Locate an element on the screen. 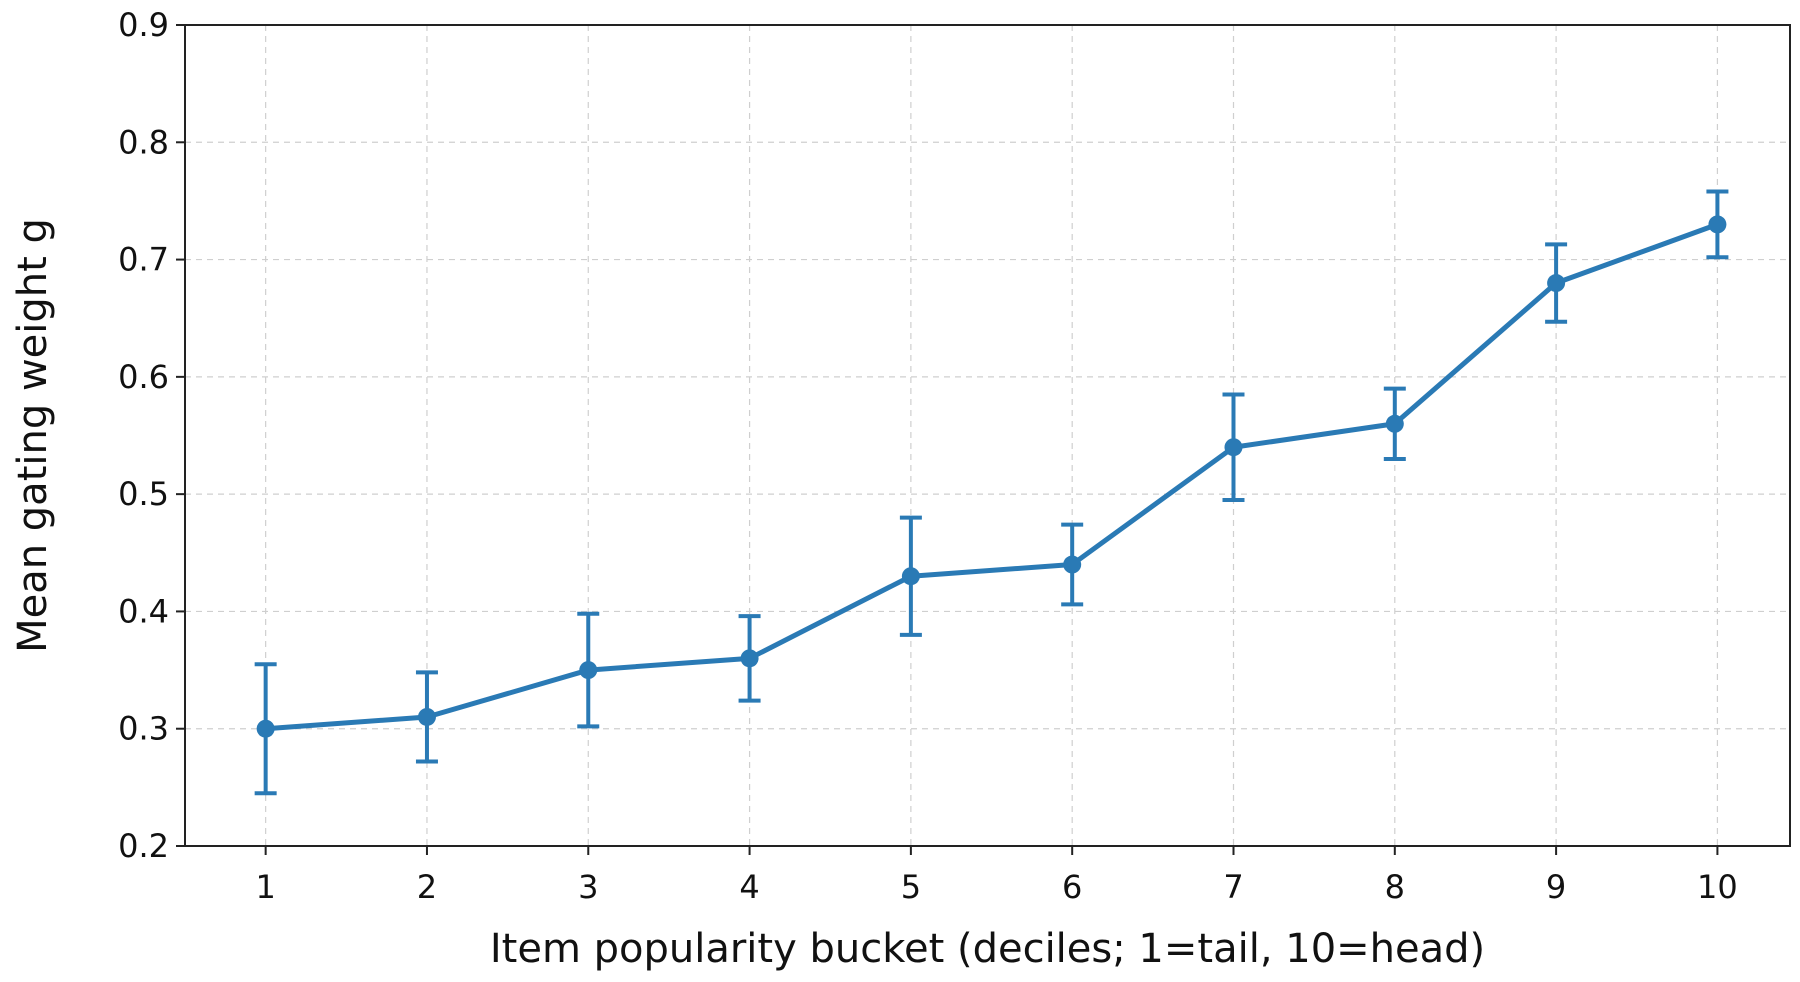 This screenshot has height=982, width=1800. y-tick-label: 0.4 is located at coordinates (143, 611).